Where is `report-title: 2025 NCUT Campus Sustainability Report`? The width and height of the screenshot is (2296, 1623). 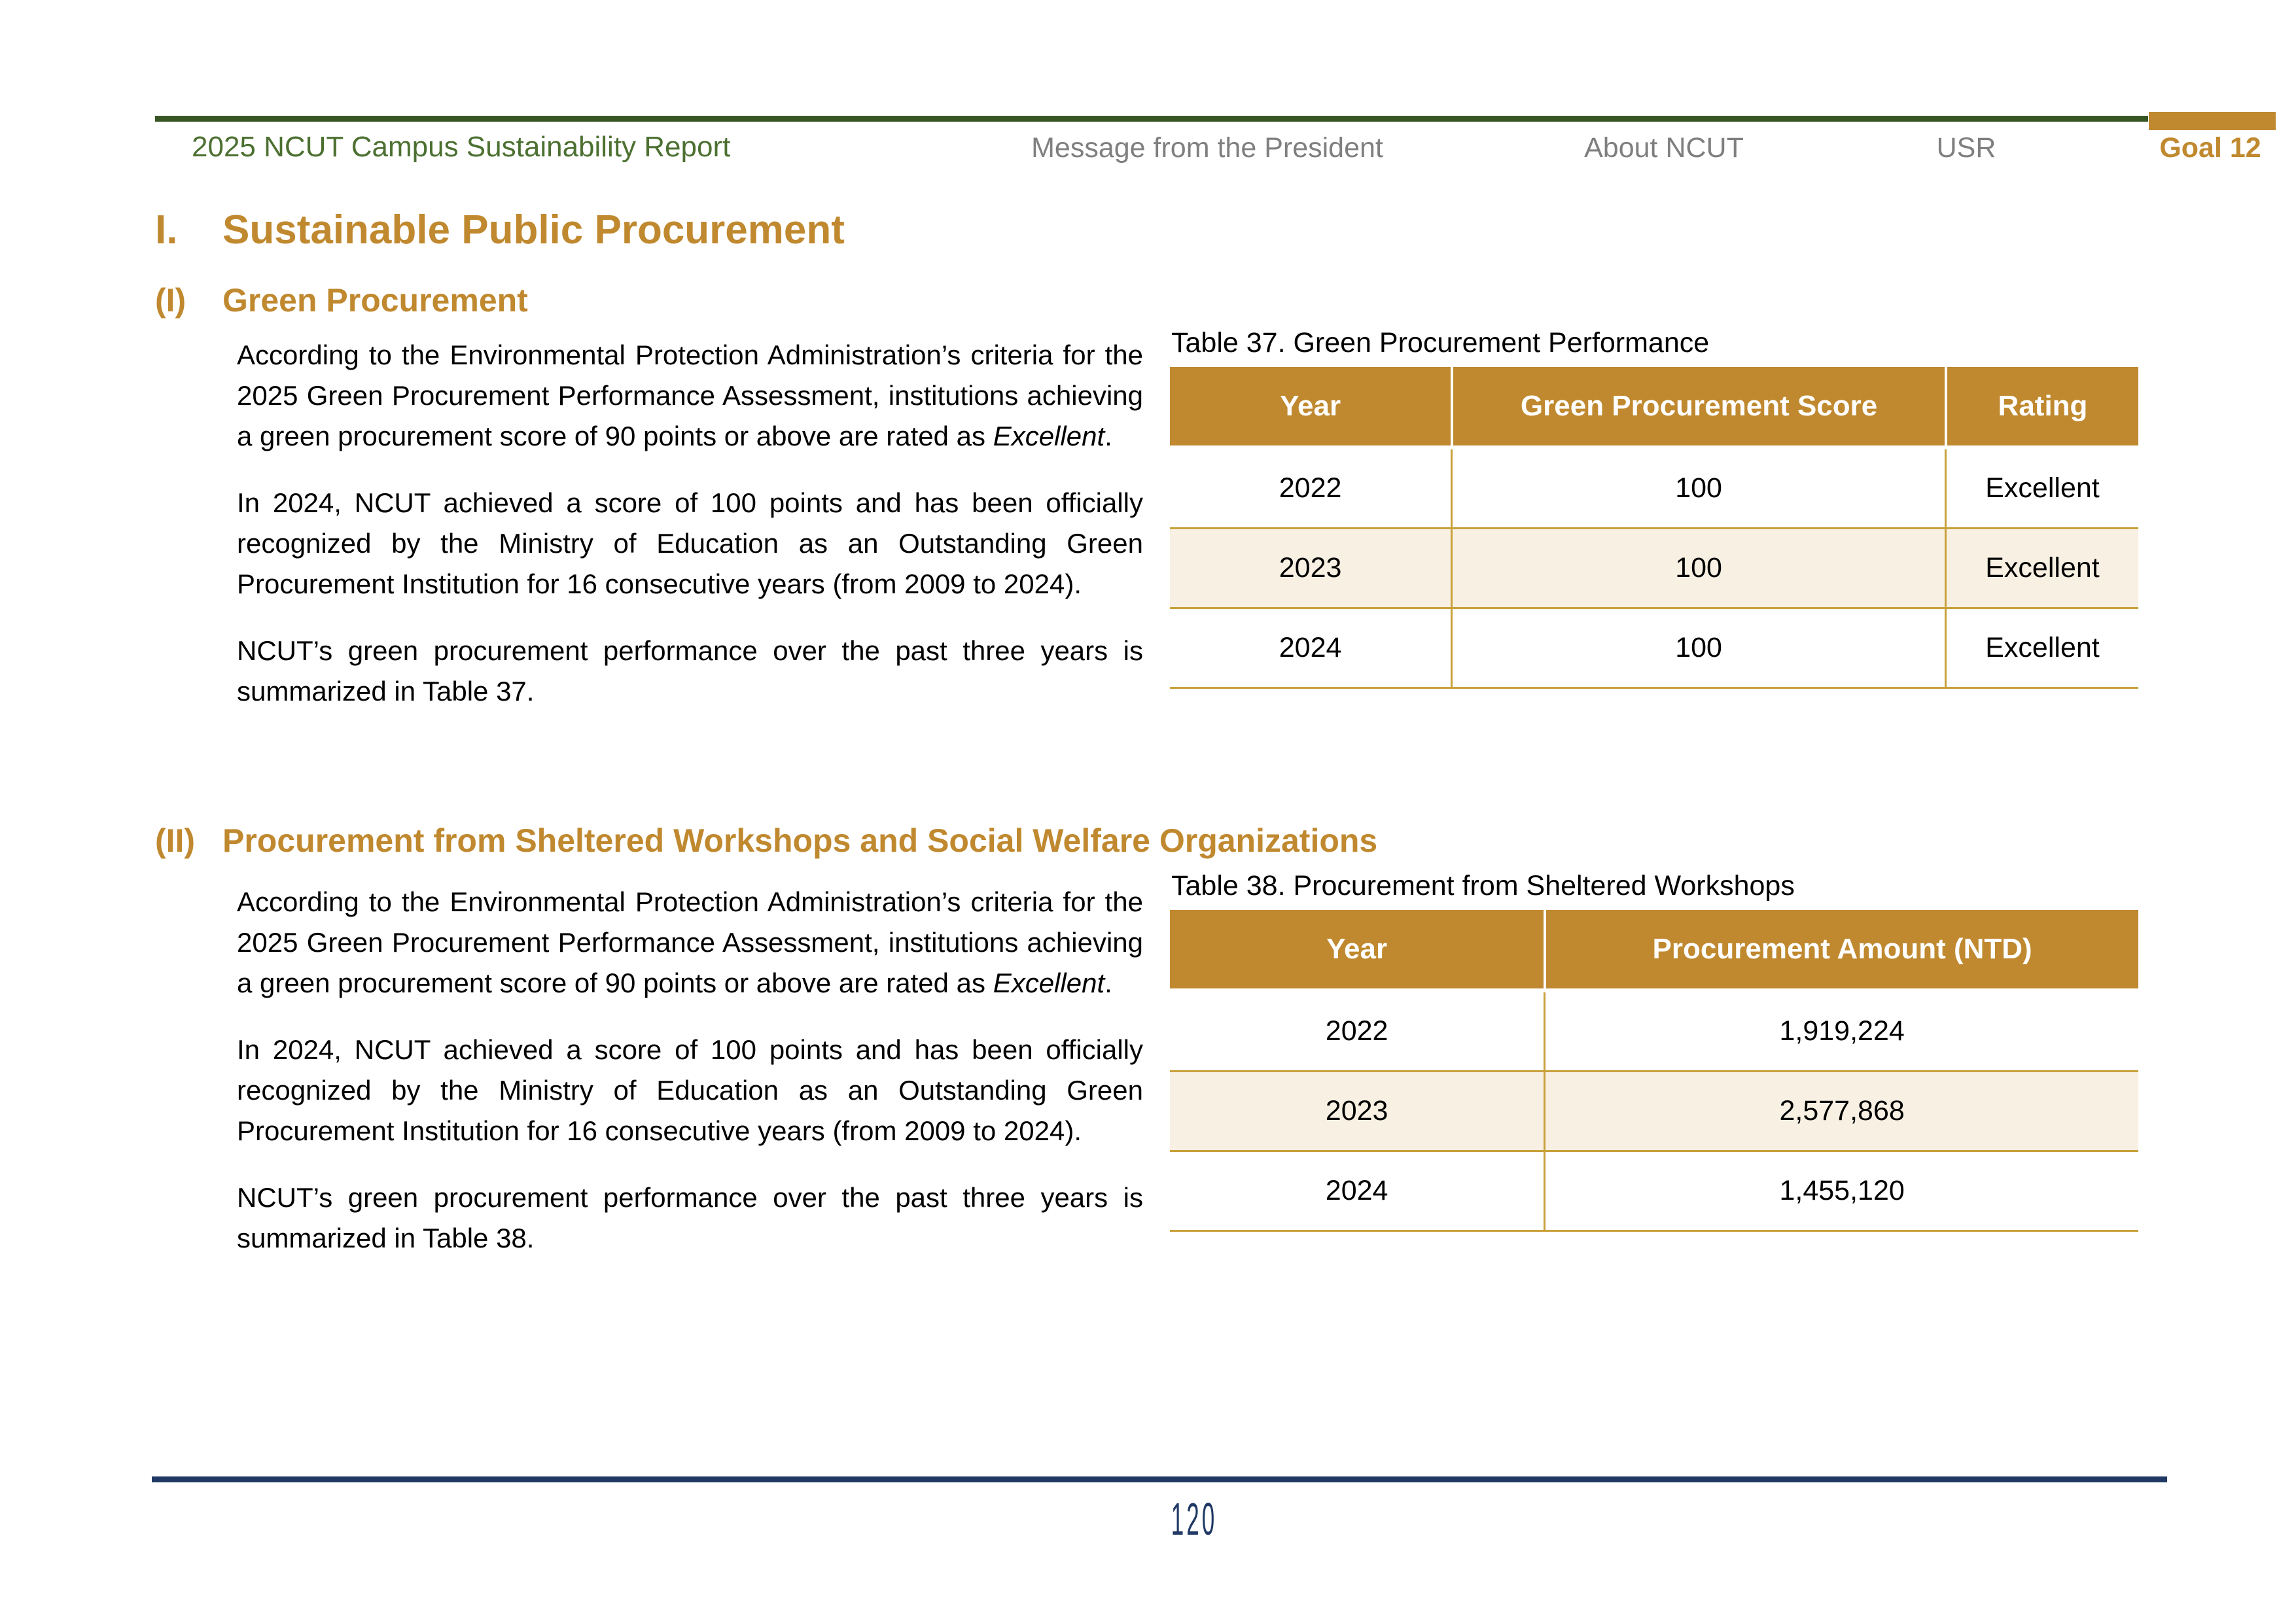 report-title: 2025 NCUT Campus Sustainability Report is located at coordinates (461, 147).